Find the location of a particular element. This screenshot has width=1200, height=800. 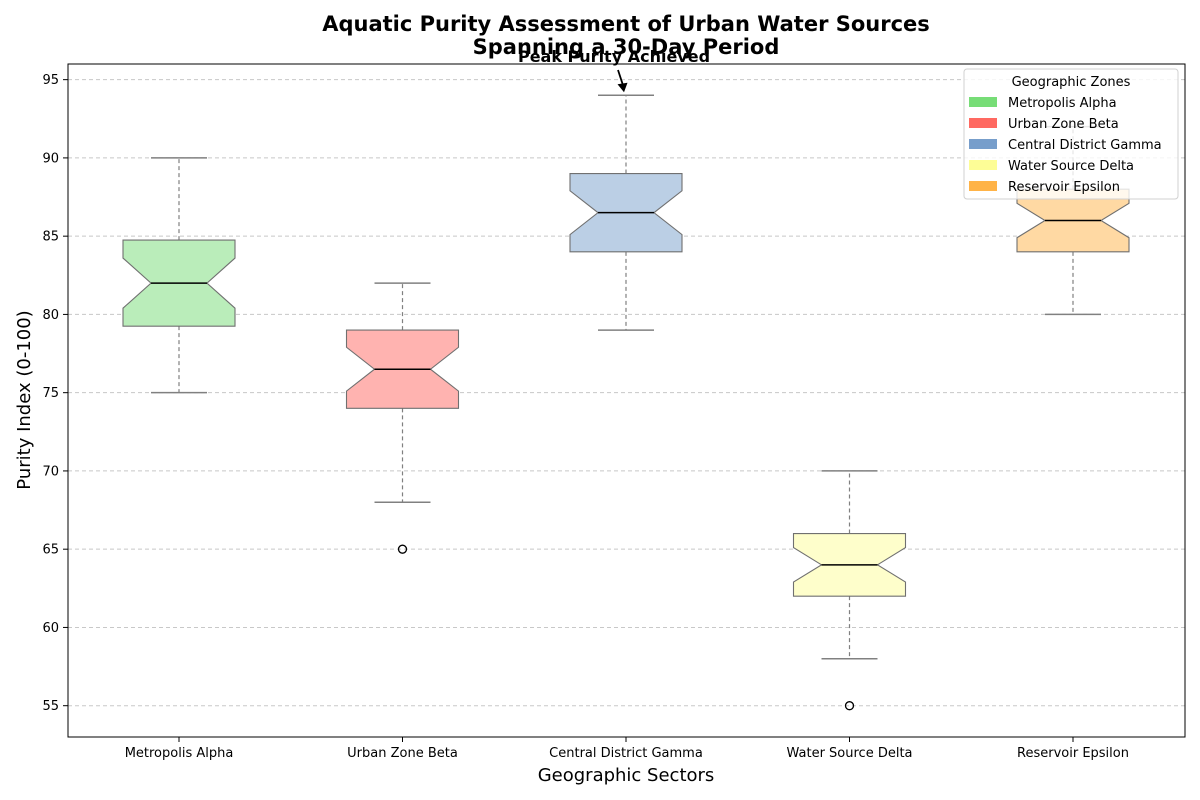

legend-label: Water Source Delta is located at coordinates (1071, 166).